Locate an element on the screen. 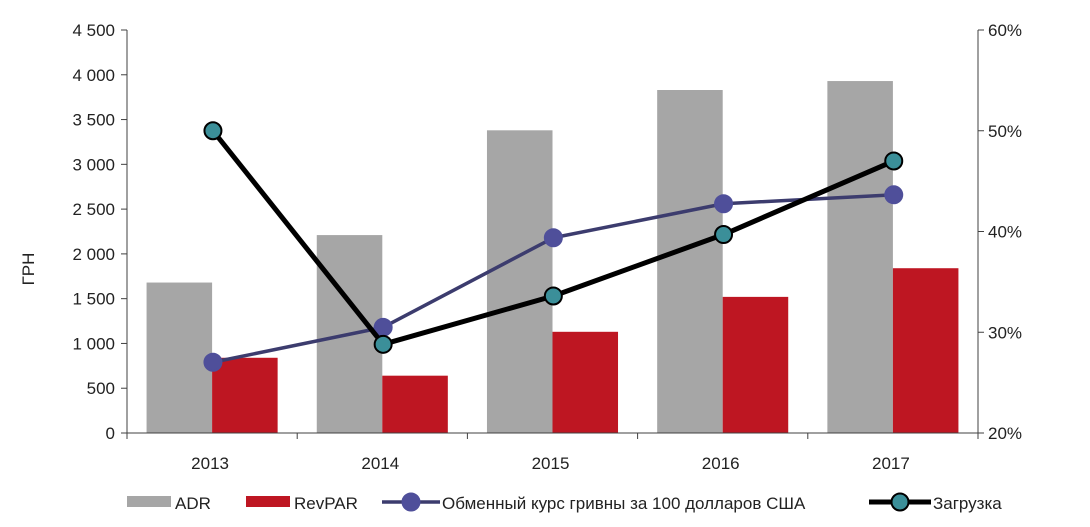 The image size is (1090, 527). point-series-1-2017 is located at coordinates (894, 195).